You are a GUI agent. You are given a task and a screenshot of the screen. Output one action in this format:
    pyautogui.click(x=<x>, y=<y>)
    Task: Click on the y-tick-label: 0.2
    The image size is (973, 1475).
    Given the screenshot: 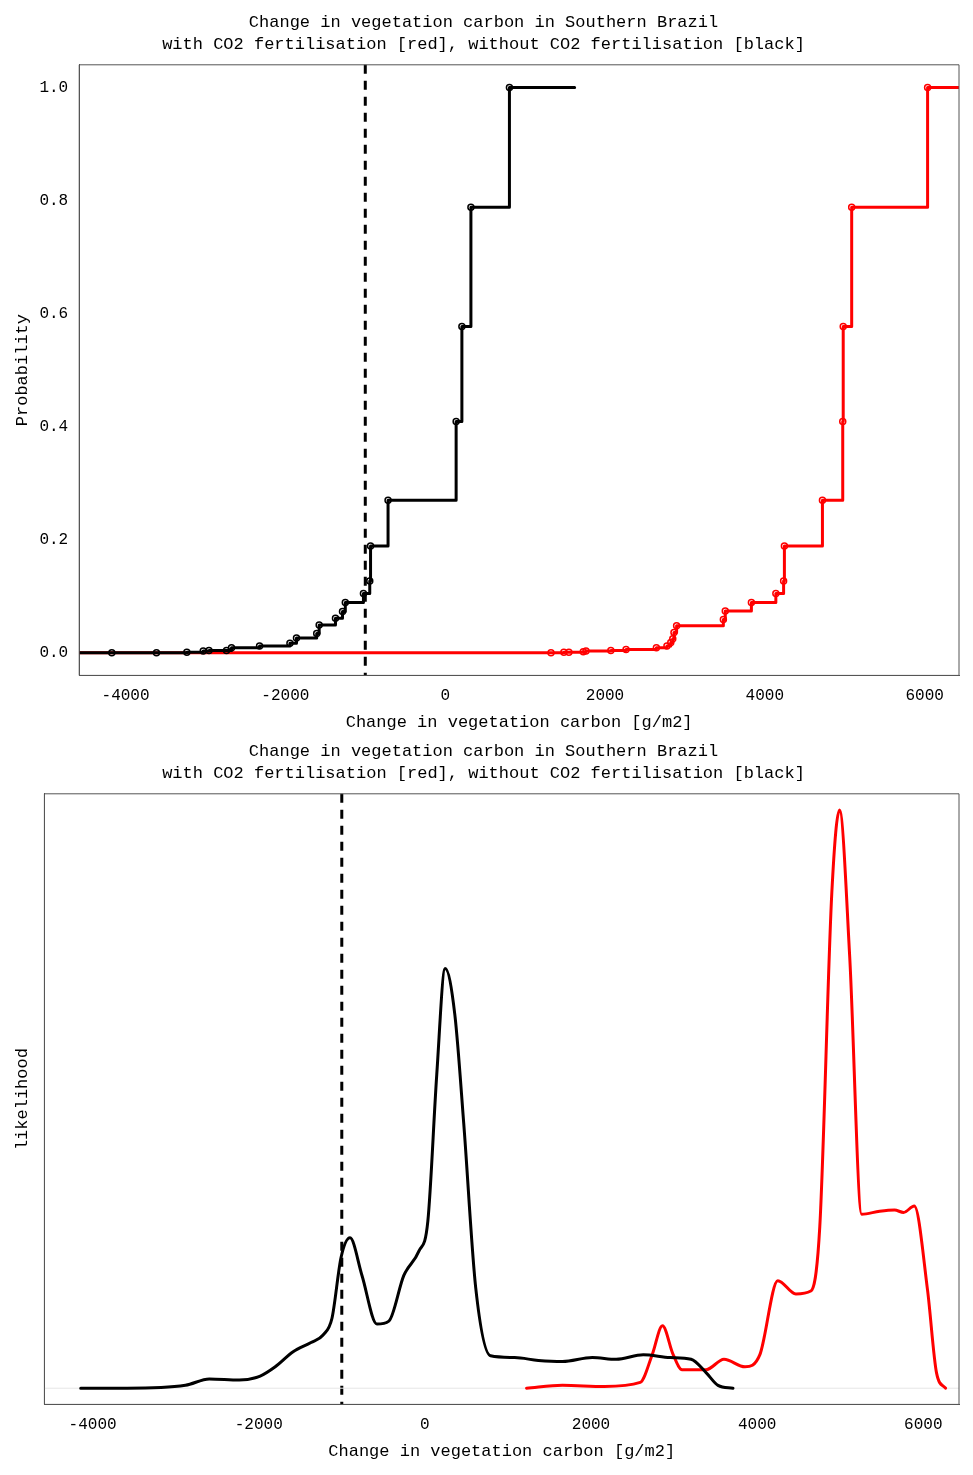 What is the action you would take?
    pyautogui.click(x=54, y=539)
    